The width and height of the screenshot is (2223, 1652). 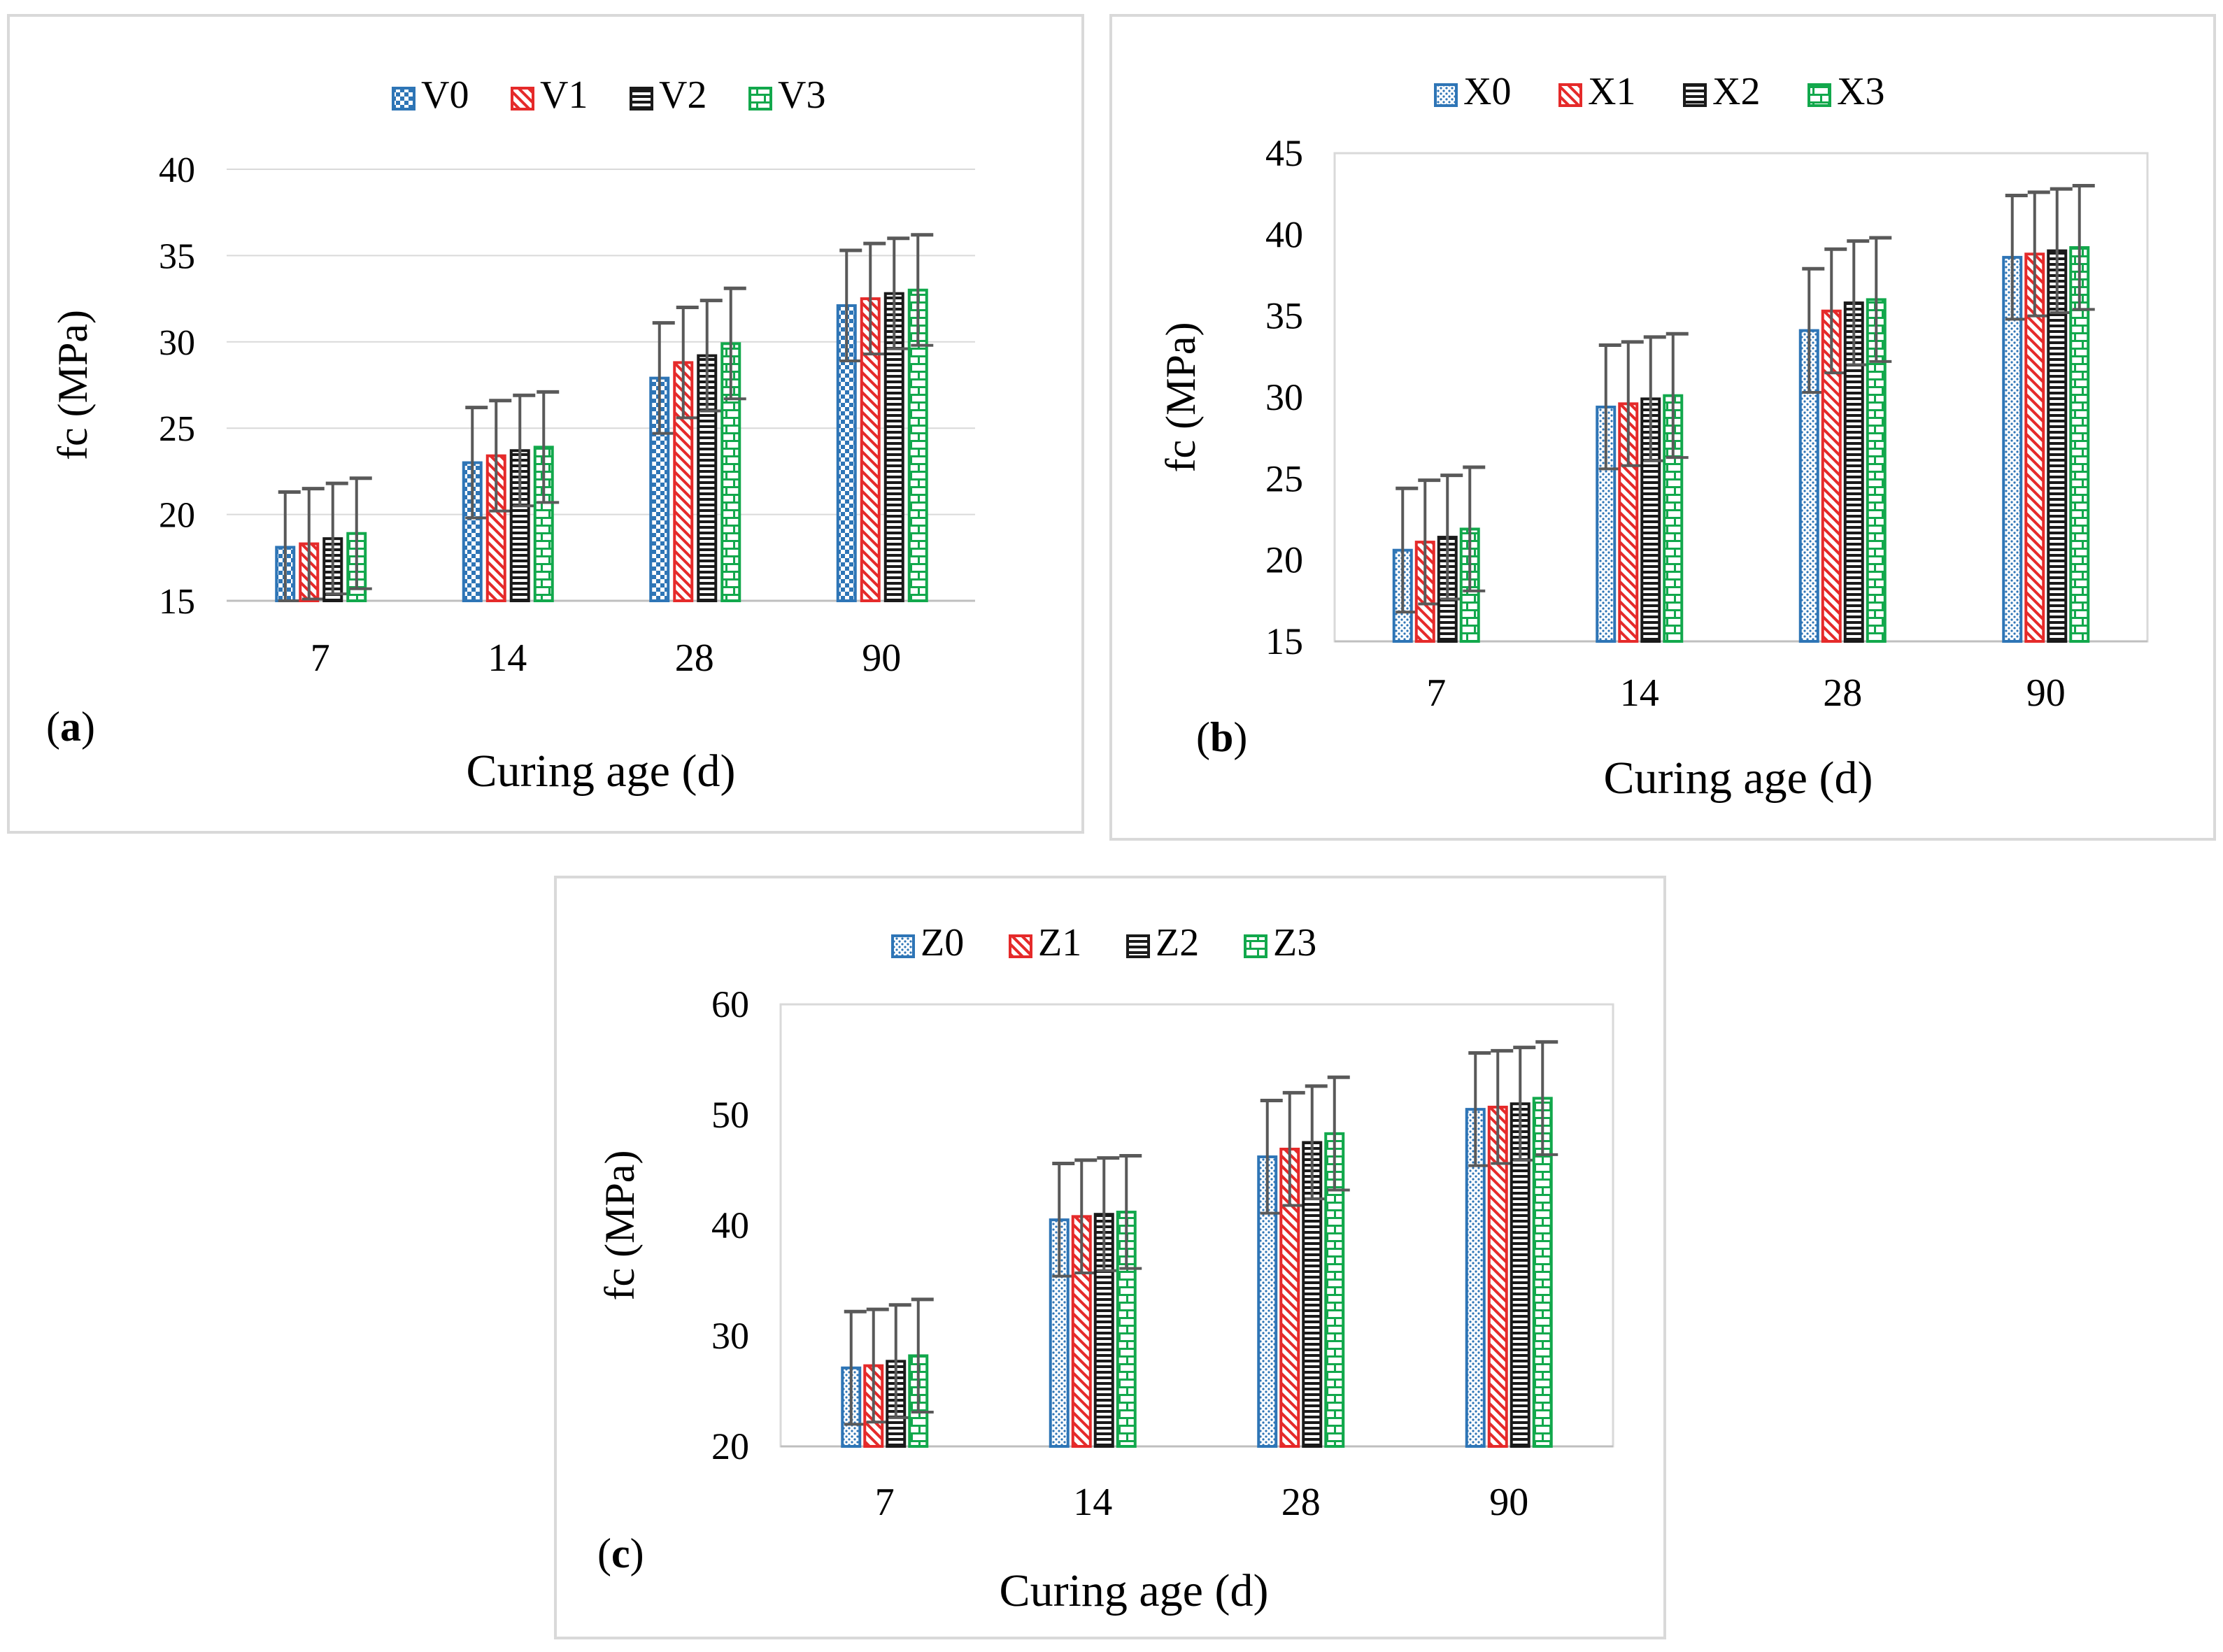 What do you see at coordinates (1473, 91) in the screenshot?
I see `legend-item-X0: X0` at bounding box center [1473, 91].